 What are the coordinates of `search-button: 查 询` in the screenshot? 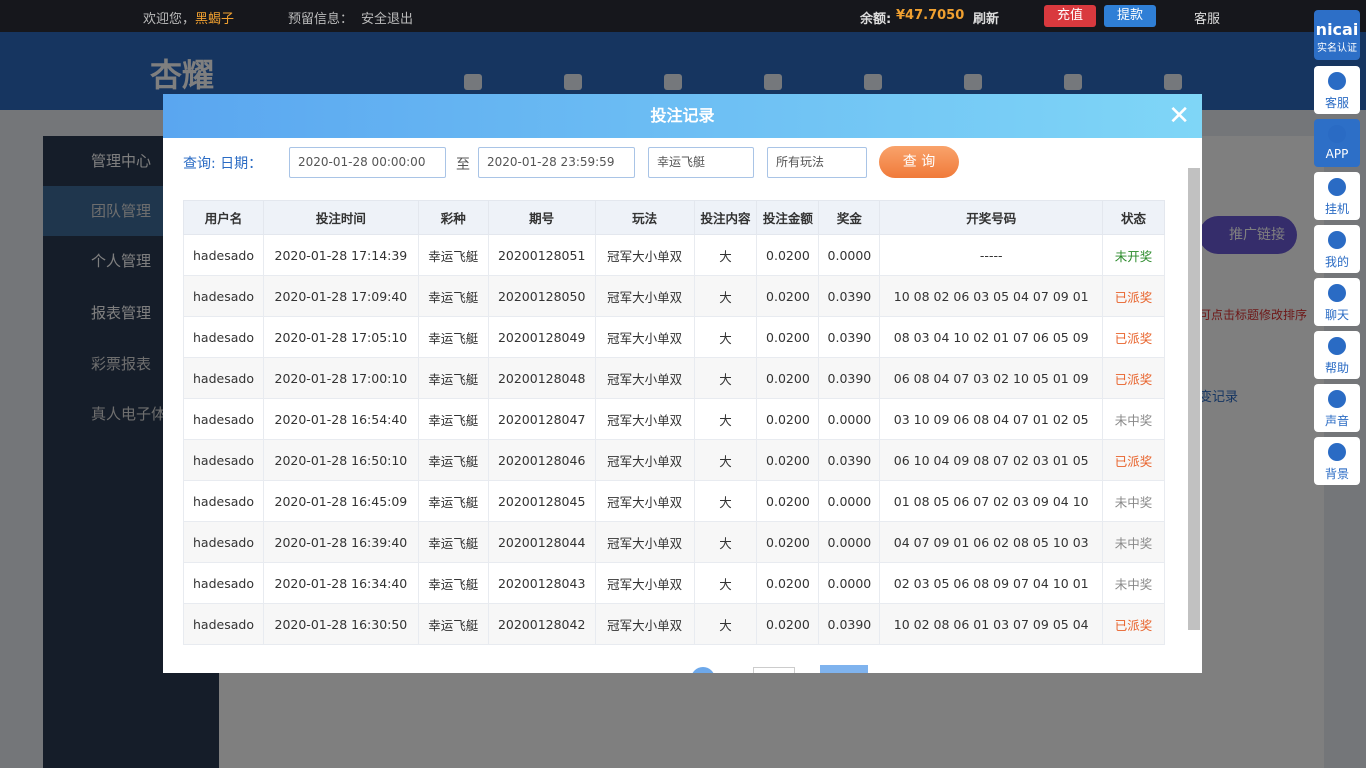 It's located at (919, 162).